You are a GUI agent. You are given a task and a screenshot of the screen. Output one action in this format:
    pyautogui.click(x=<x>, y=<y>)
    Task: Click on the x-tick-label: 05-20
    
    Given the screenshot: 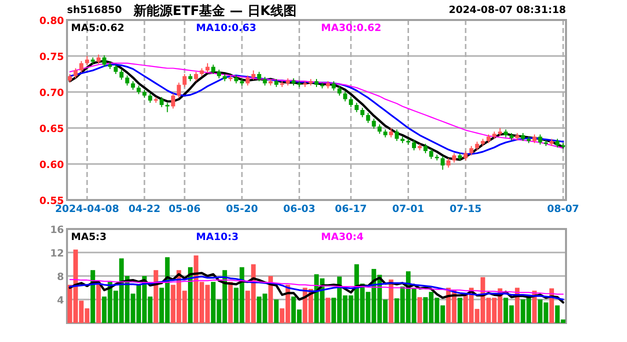 What is the action you would take?
    pyautogui.click(x=242, y=209)
    